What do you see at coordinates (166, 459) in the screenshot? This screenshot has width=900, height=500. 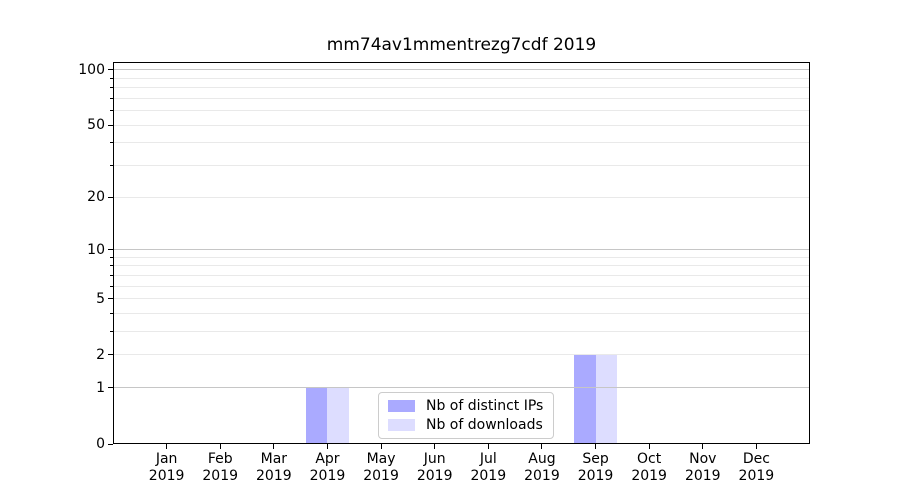 I see `xtick-label-month: Jan` at bounding box center [166, 459].